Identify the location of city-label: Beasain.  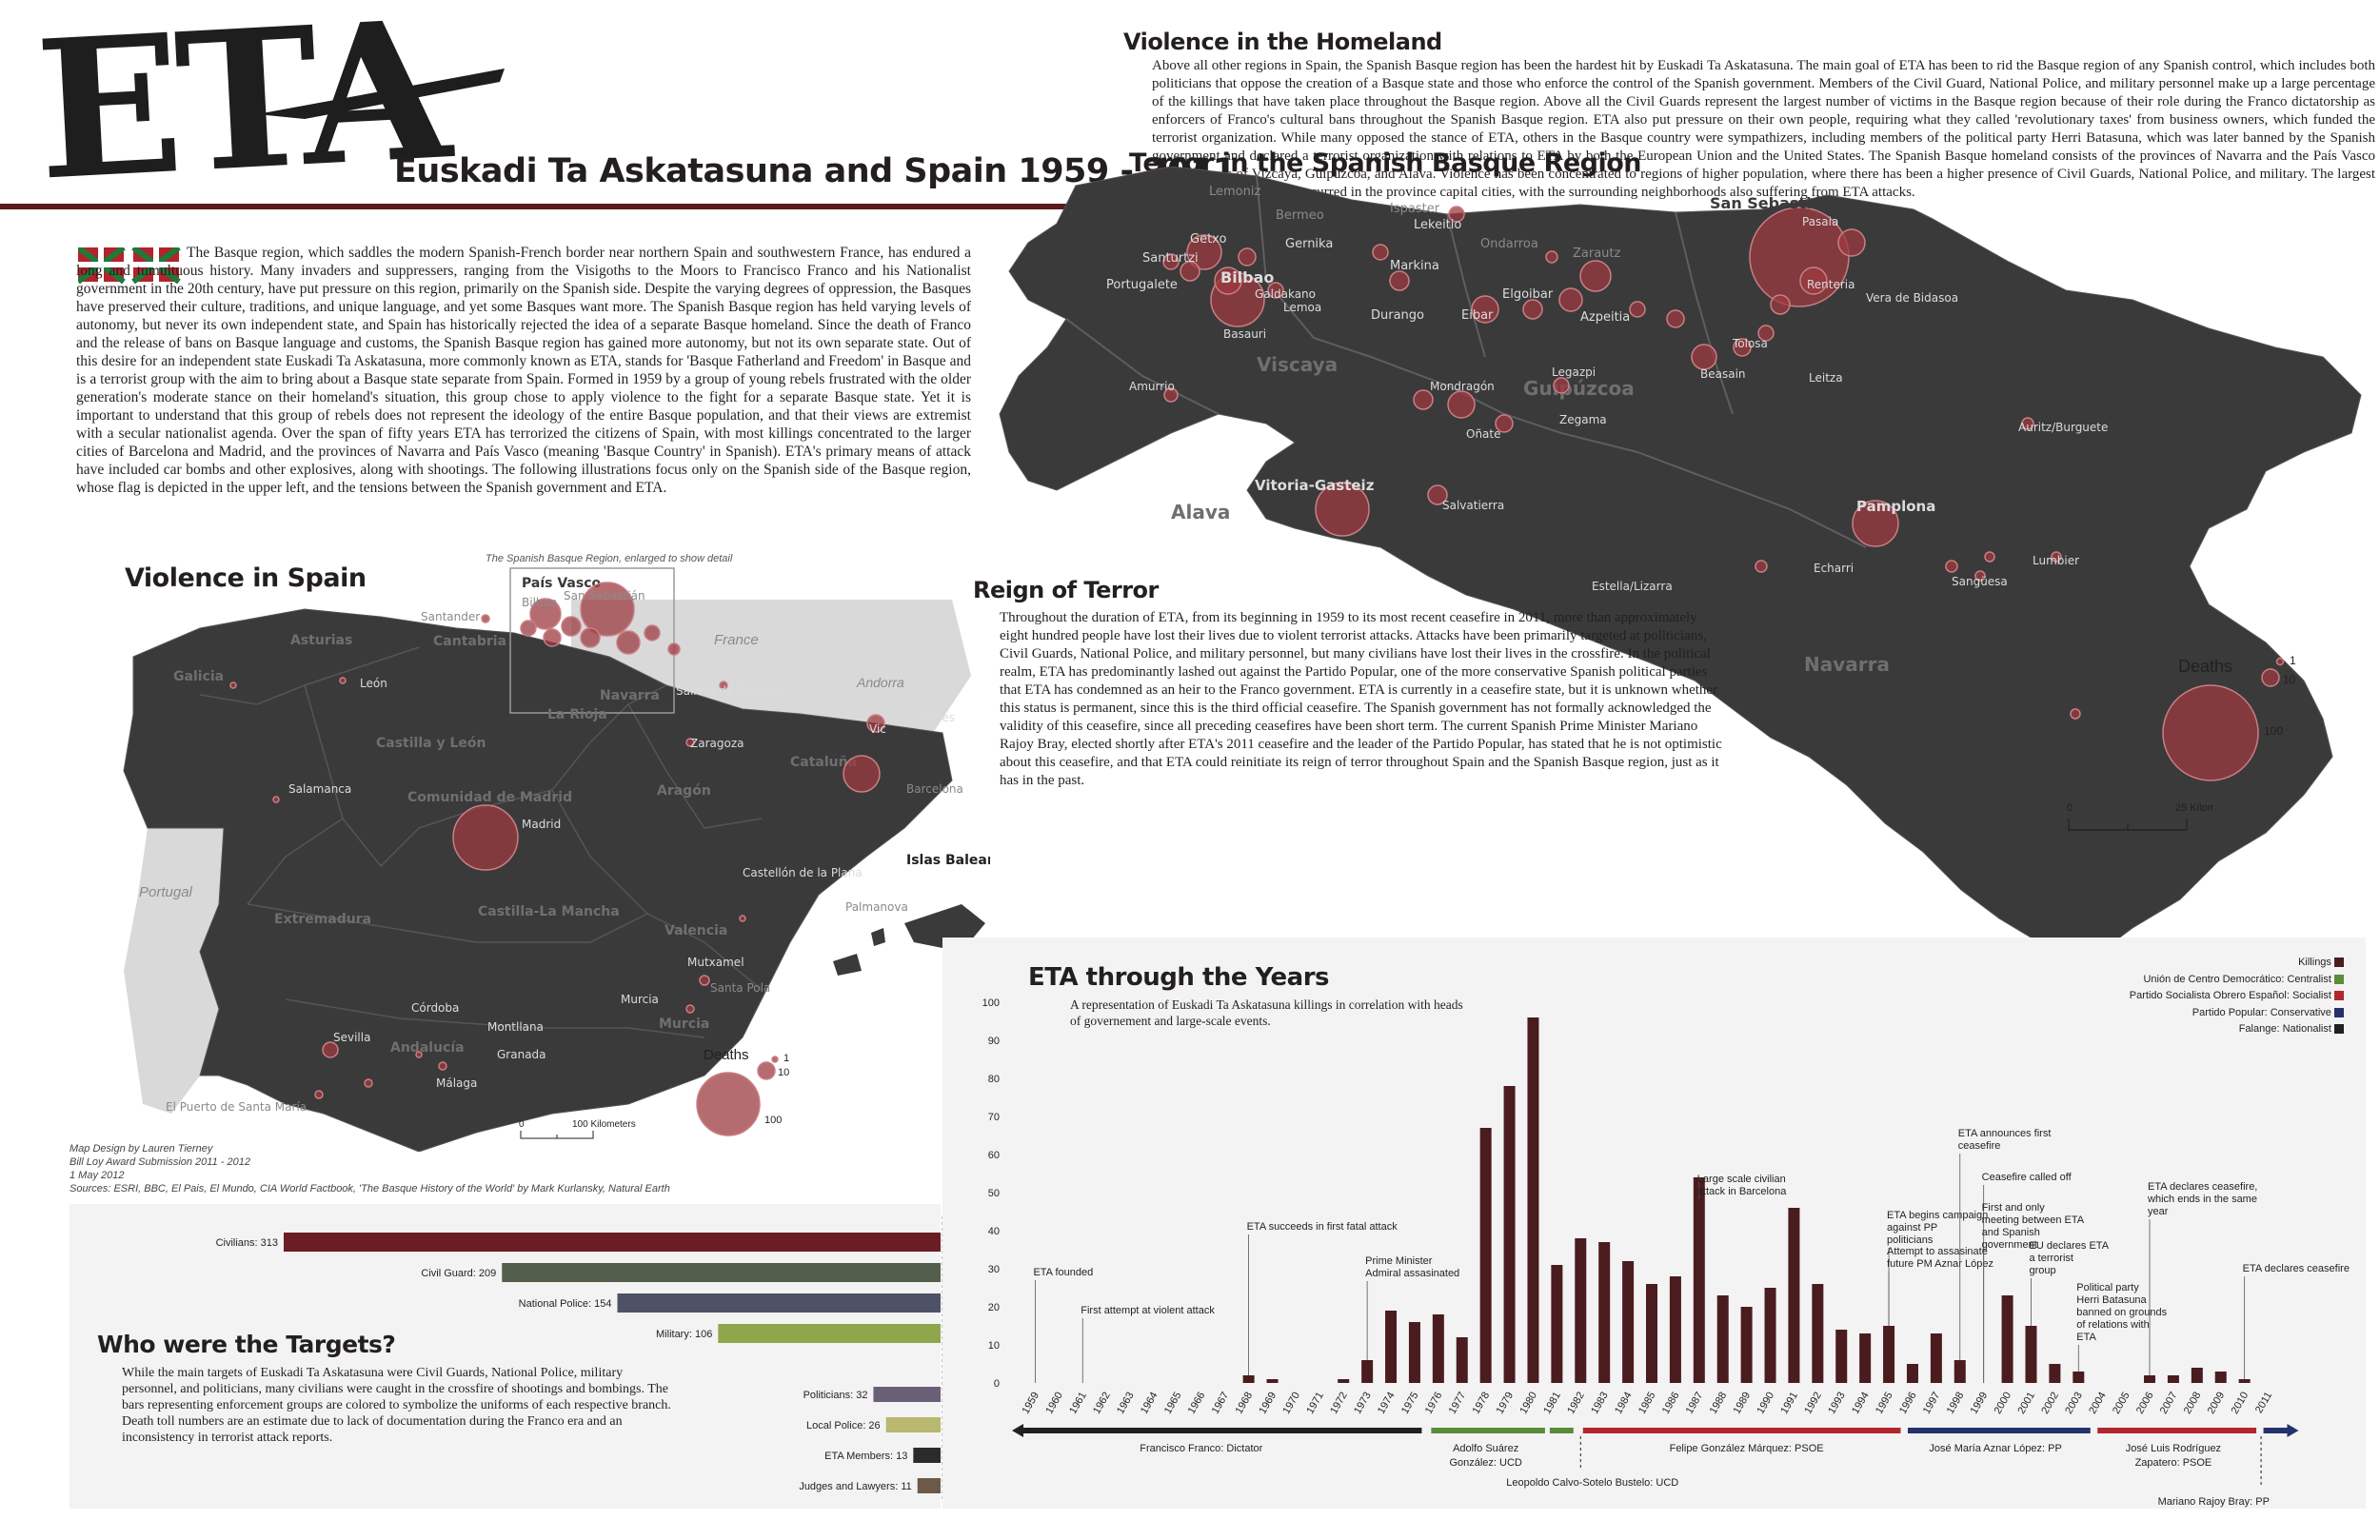
(1723, 374).